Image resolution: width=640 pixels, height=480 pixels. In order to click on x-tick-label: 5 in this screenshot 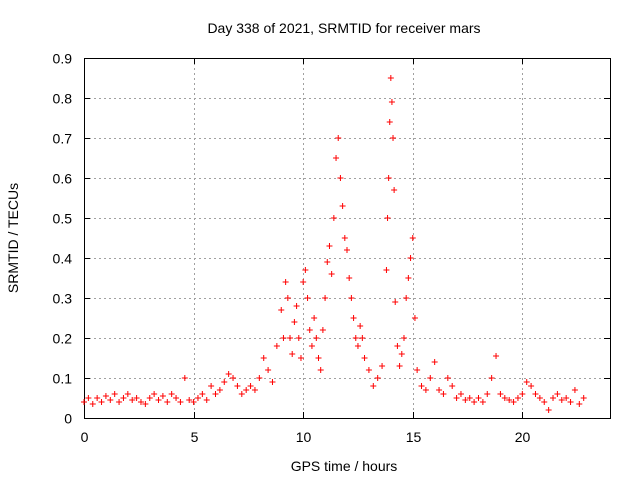, I will do `click(195, 437)`.